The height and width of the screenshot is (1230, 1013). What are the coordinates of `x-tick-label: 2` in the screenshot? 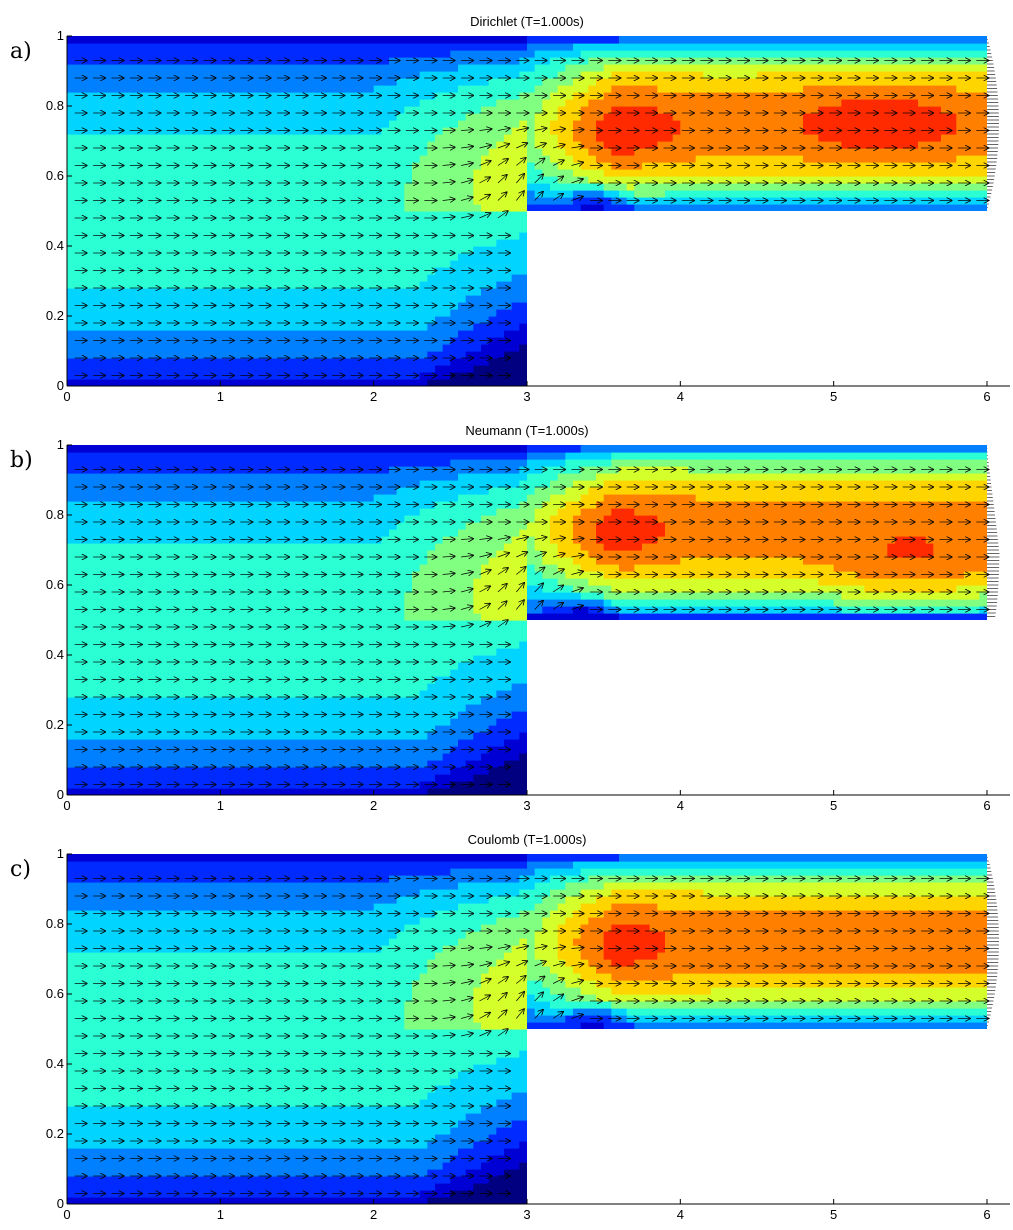 It's located at (373, 805).